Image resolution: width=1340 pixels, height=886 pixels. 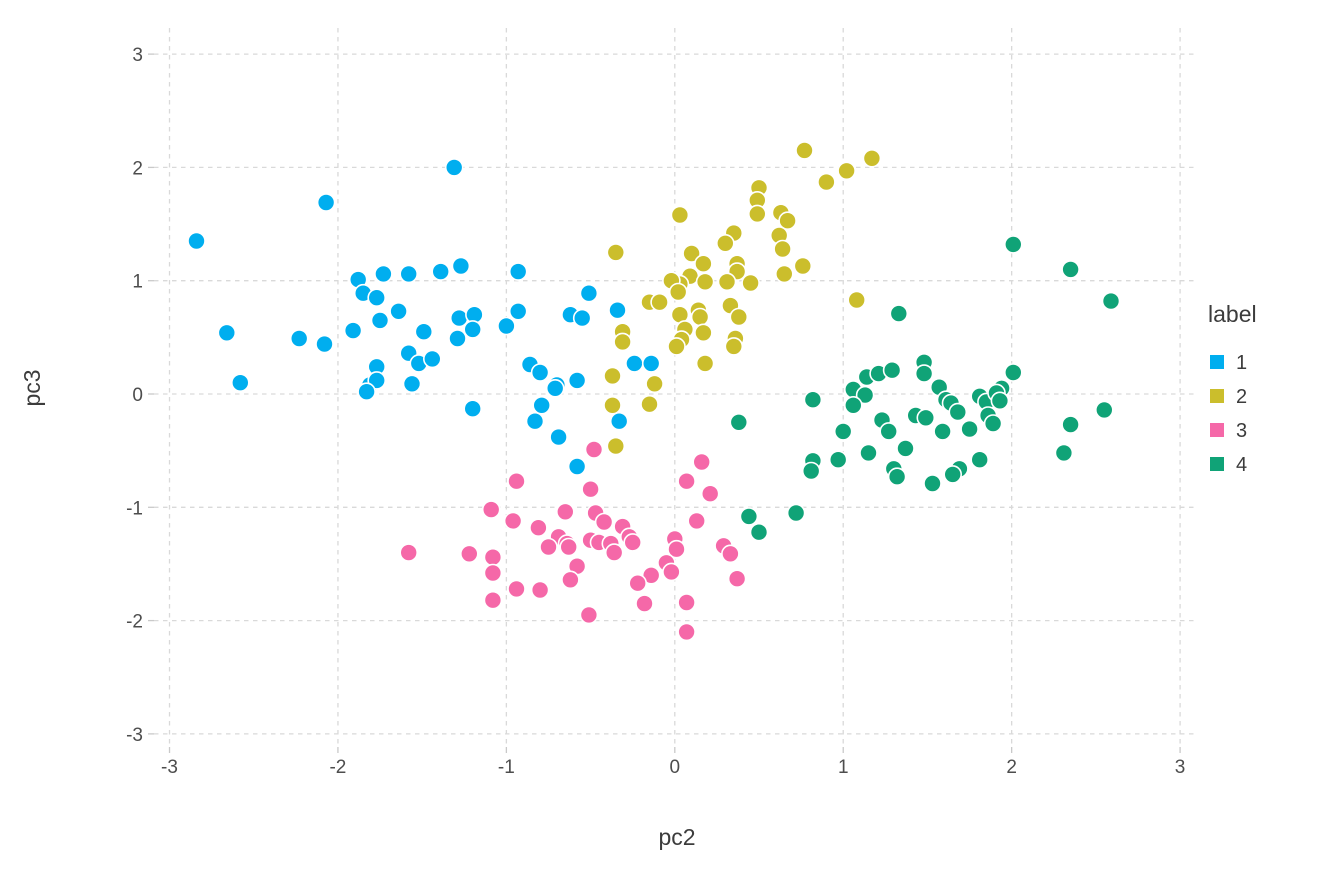 What do you see at coordinates (1241, 397) in the screenshot?
I see `legend-item-label-2: 2` at bounding box center [1241, 397].